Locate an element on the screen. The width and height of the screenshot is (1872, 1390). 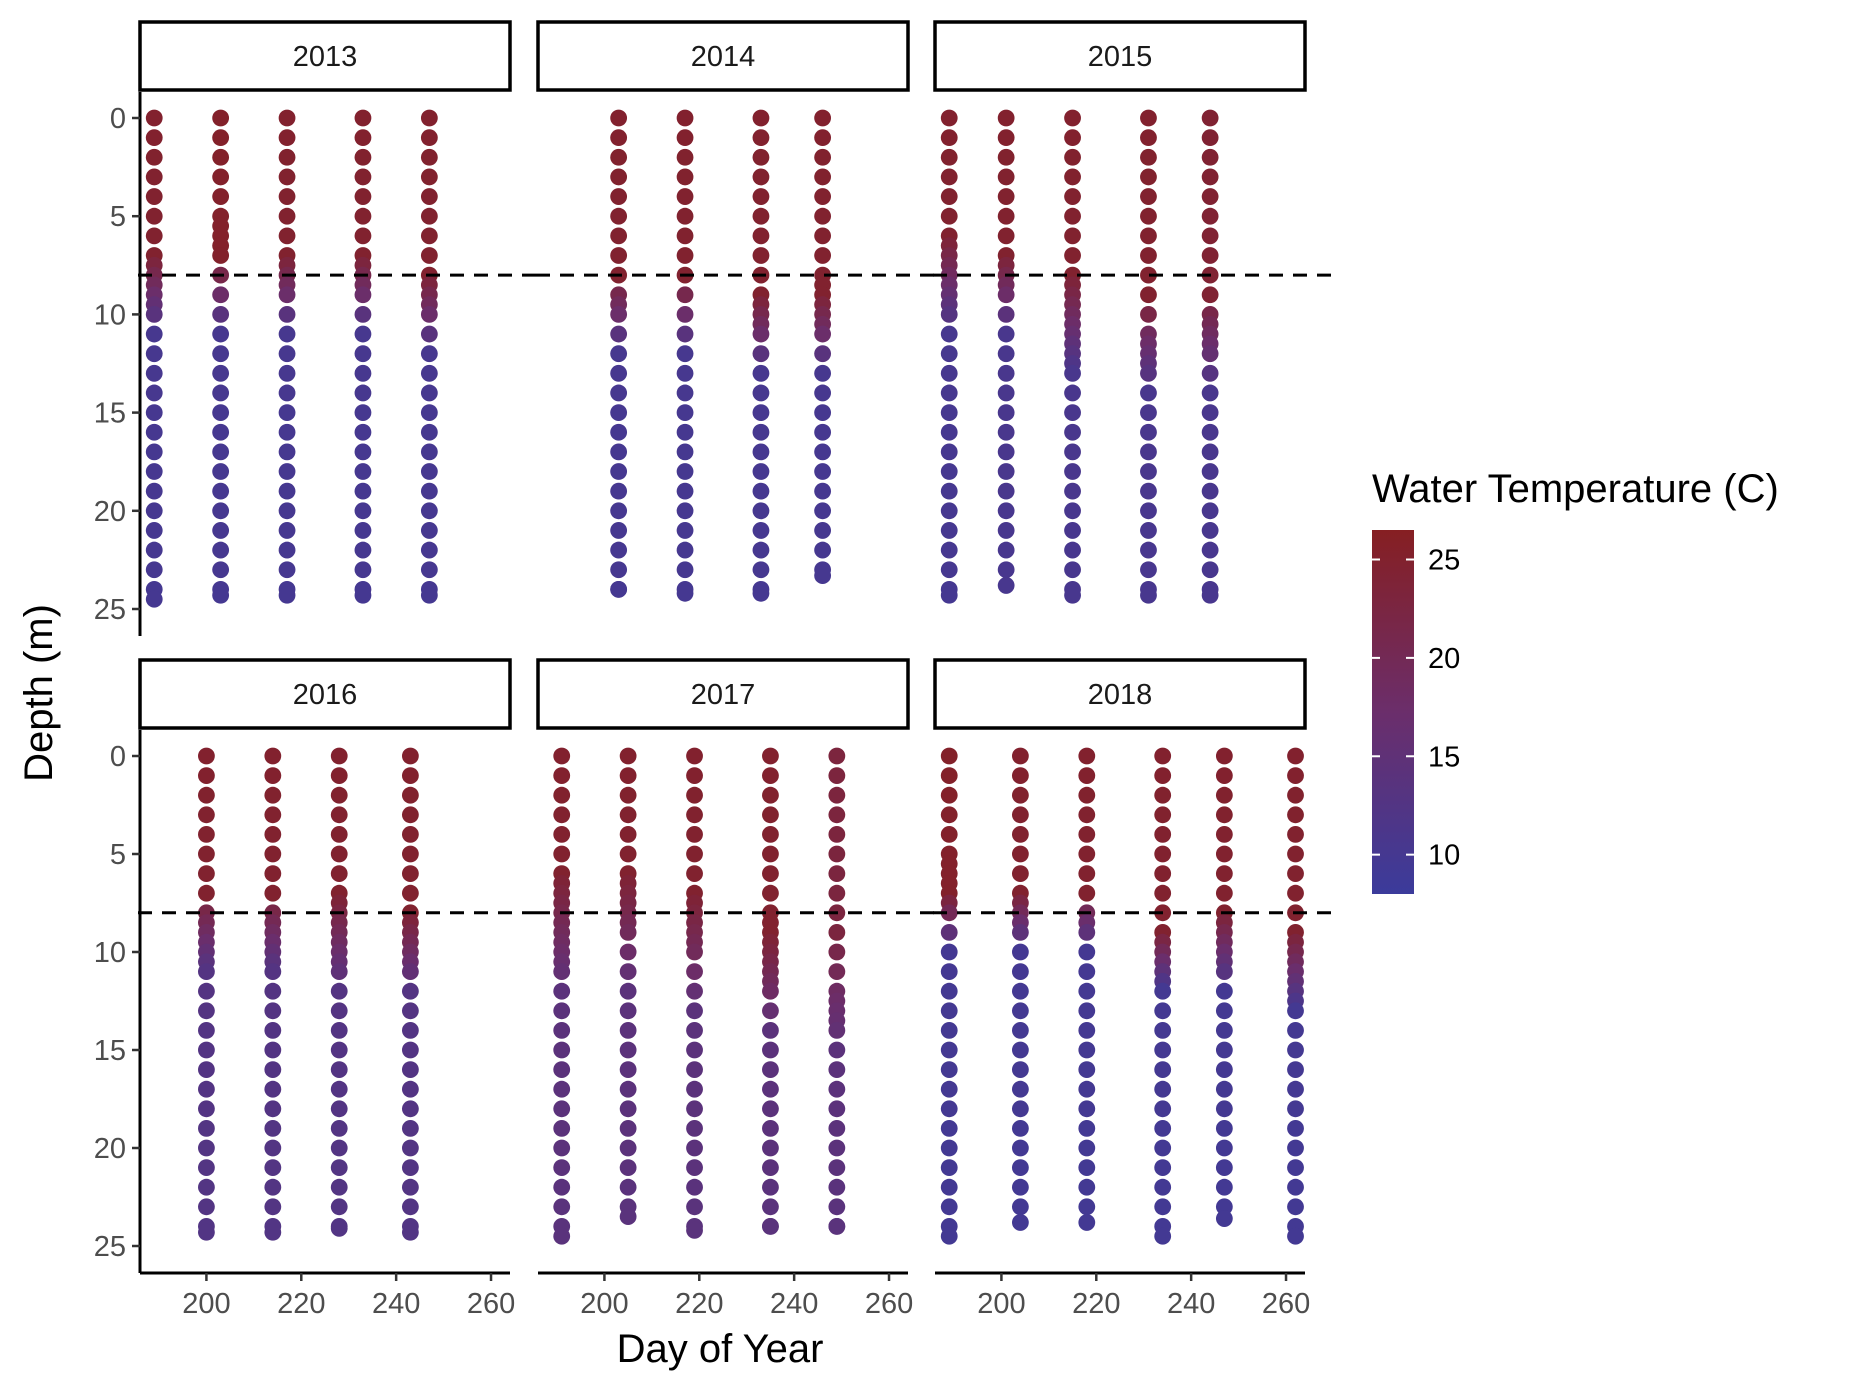
y-tick-label: 20 is located at coordinates (110, 512).